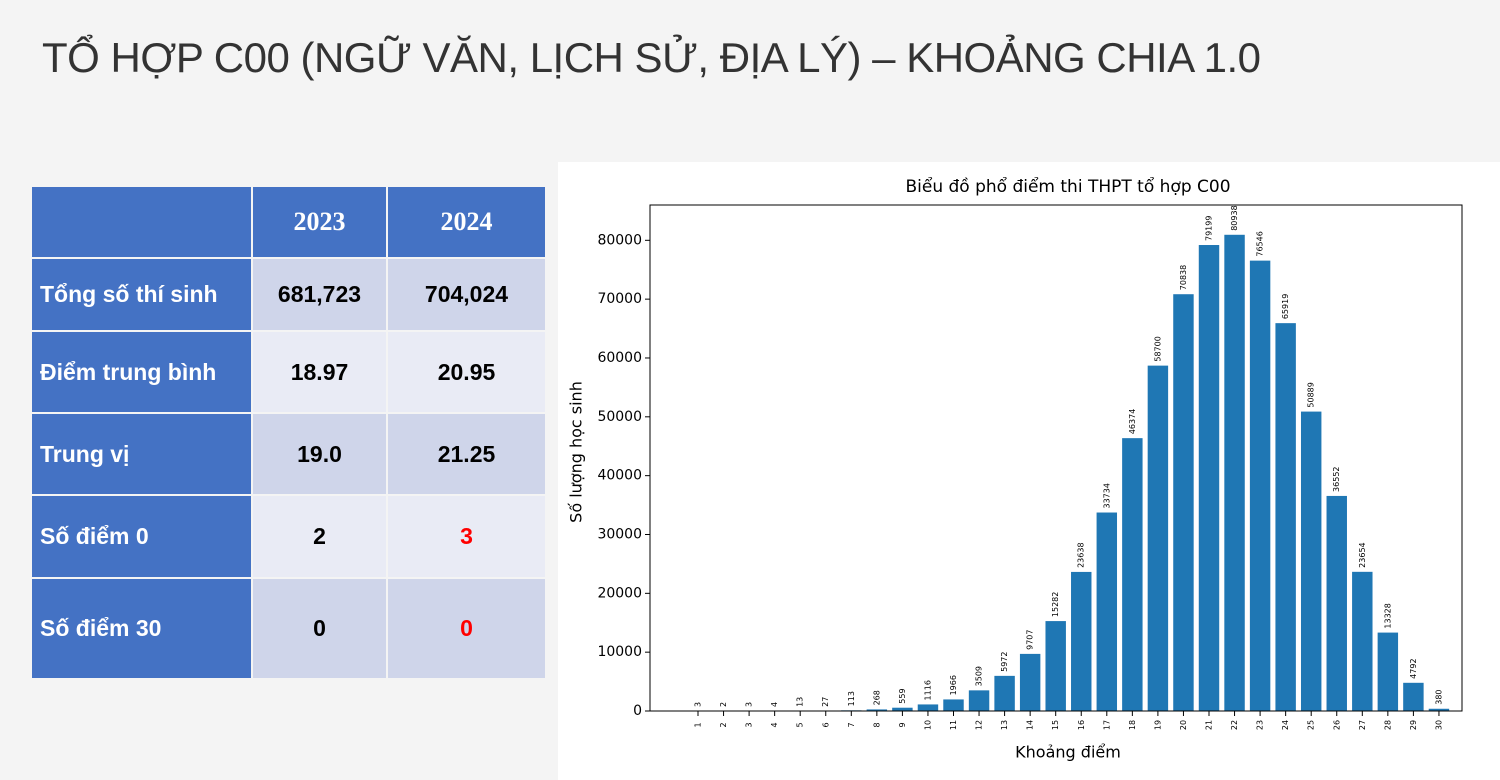 This screenshot has width=1500, height=780. What do you see at coordinates (141, 294) in the screenshot?
I see `row-label: Tổng số thí sinh` at bounding box center [141, 294].